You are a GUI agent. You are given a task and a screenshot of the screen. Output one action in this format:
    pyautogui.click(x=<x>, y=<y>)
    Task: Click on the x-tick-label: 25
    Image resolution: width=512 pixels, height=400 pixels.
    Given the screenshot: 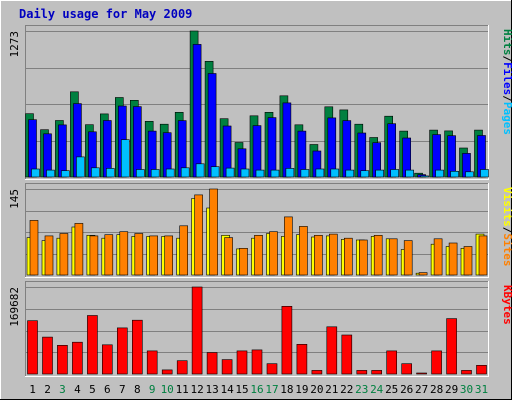 What is the action you would take?
    pyautogui.click(x=391, y=389)
    